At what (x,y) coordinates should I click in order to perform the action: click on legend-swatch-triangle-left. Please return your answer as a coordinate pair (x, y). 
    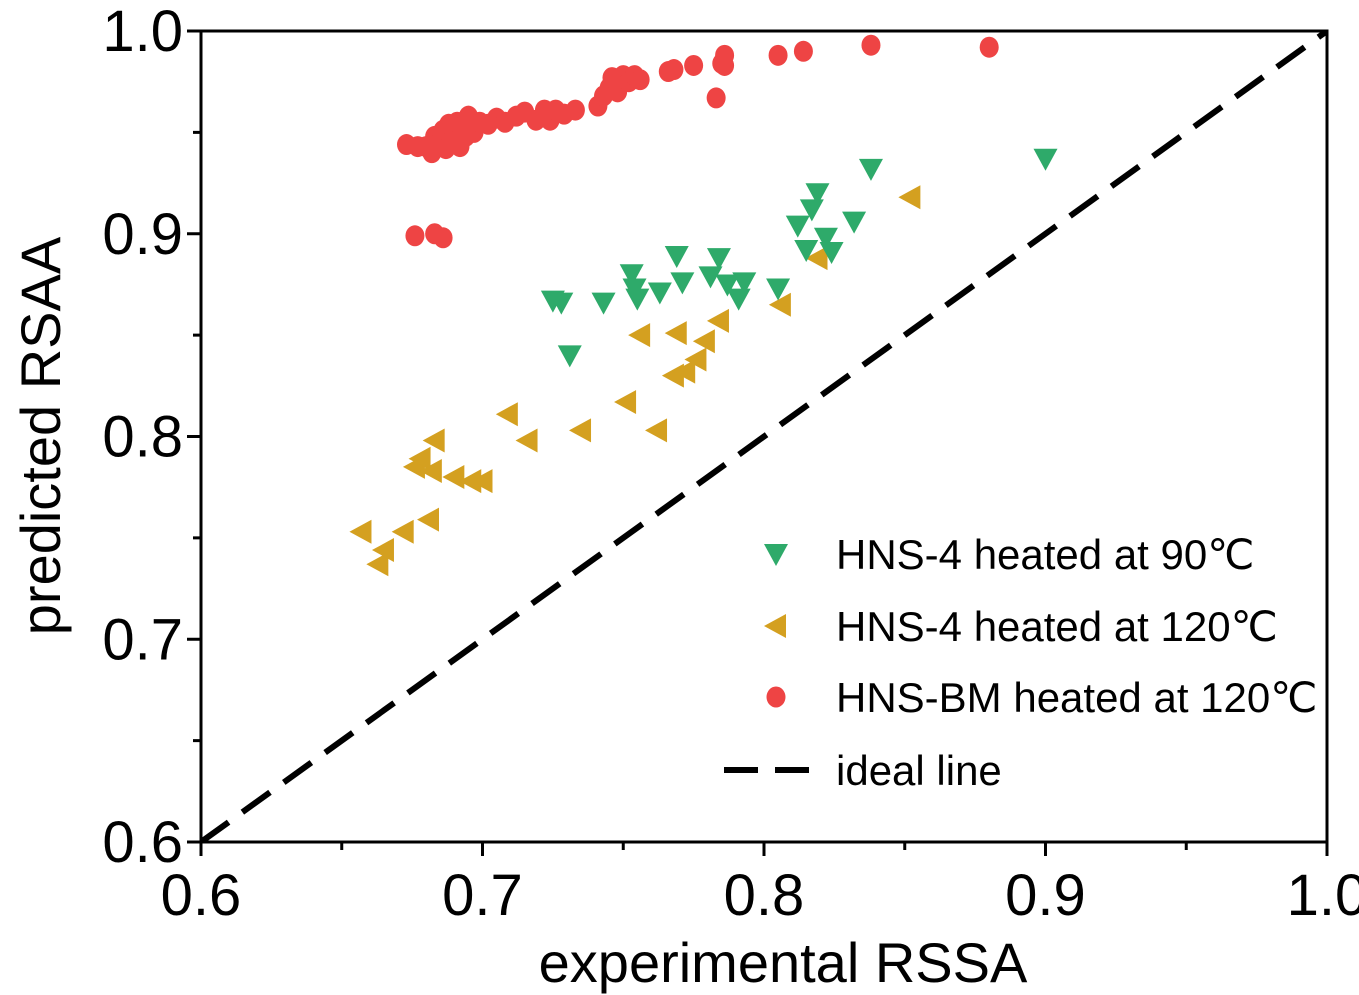
    Looking at the image, I should click on (775, 626).